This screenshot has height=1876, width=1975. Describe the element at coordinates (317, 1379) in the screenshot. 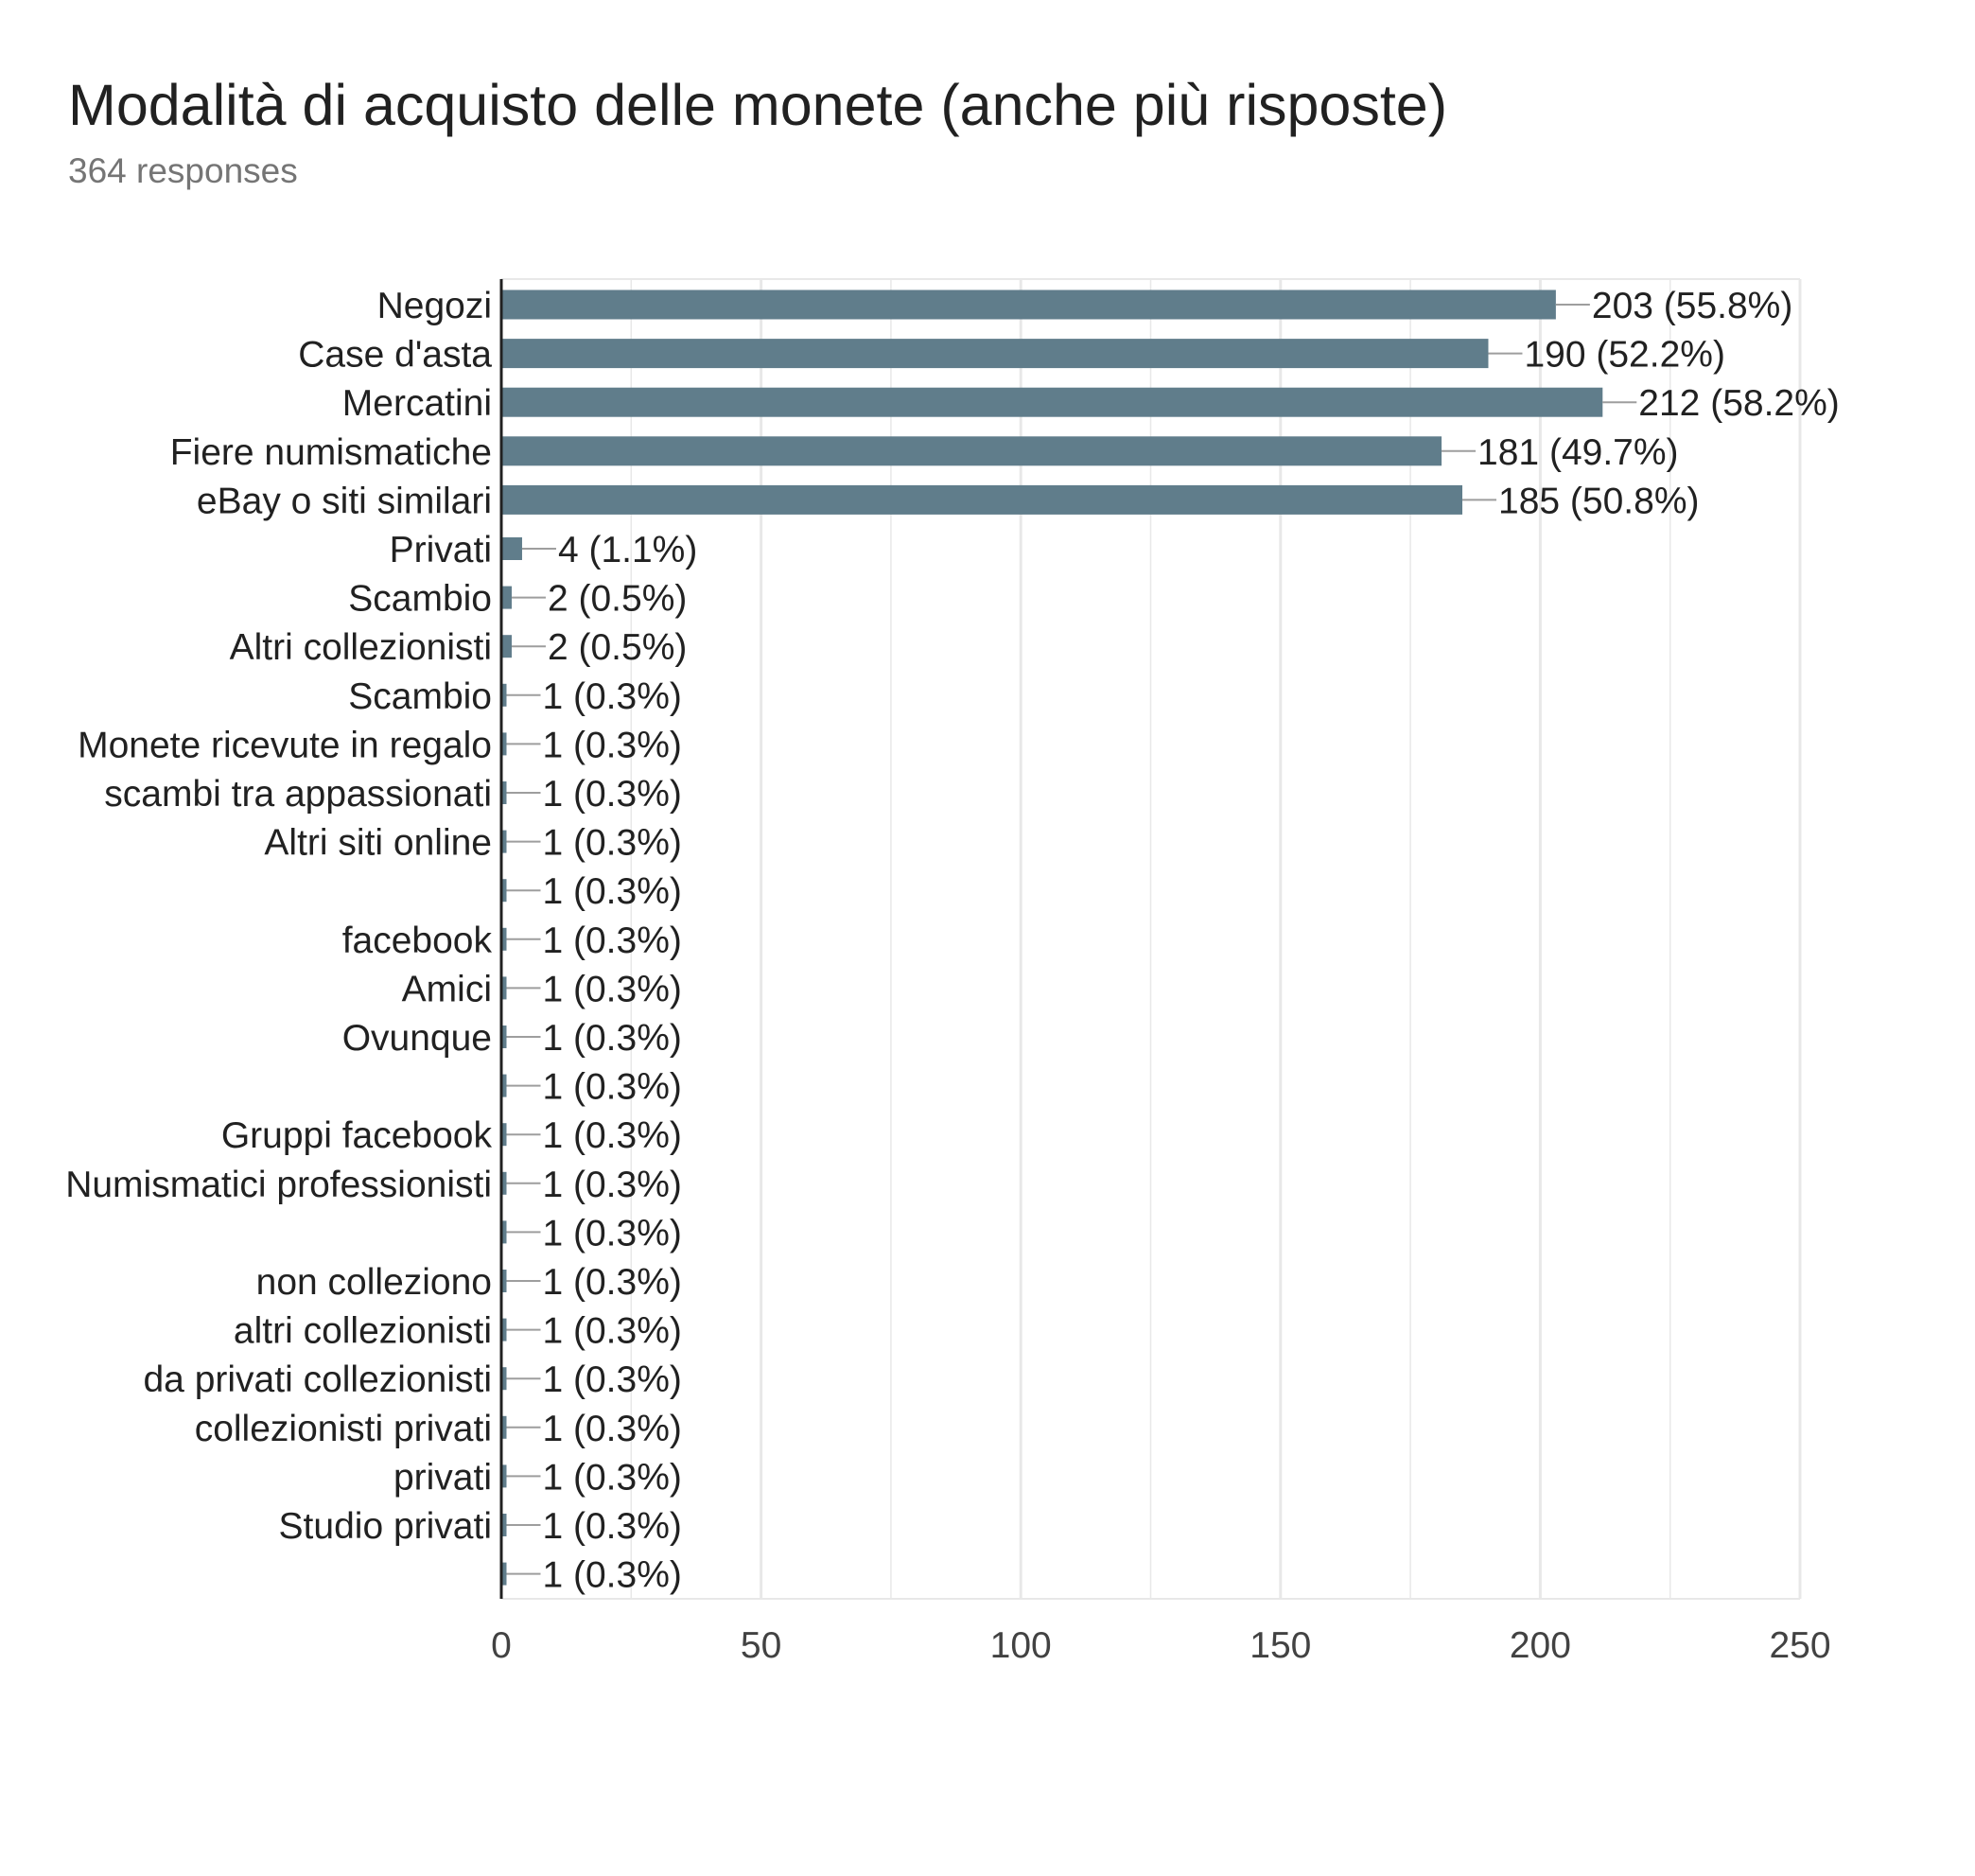

I see `category-label: da privati collezionisti` at that location.